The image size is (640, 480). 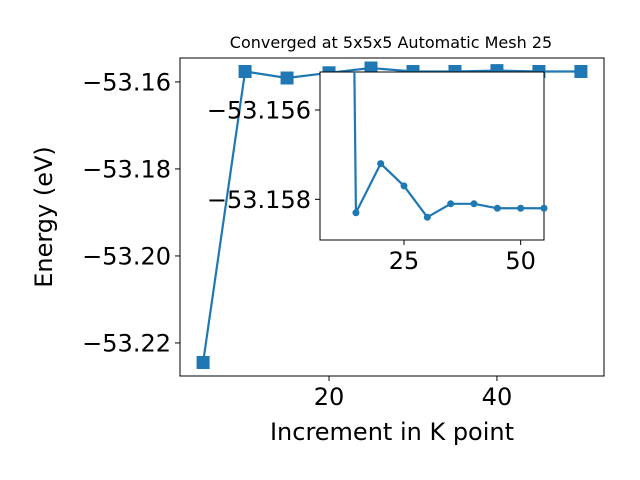 I want to click on inset-series-line, so click(x=448, y=145).